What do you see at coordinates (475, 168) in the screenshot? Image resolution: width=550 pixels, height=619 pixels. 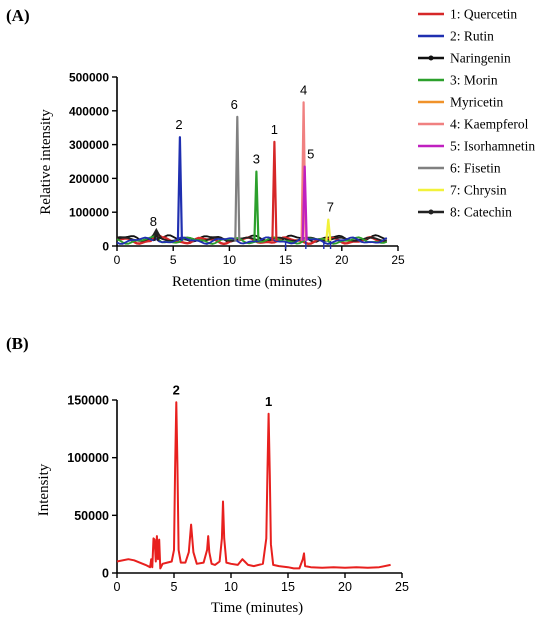 I see `legend-entry: 6: Fisetin` at bounding box center [475, 168].